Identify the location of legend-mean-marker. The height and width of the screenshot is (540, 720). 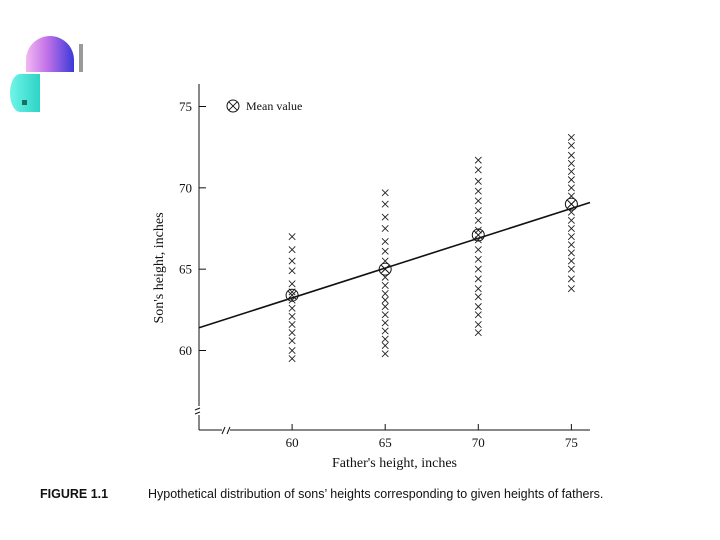
(233, 106).